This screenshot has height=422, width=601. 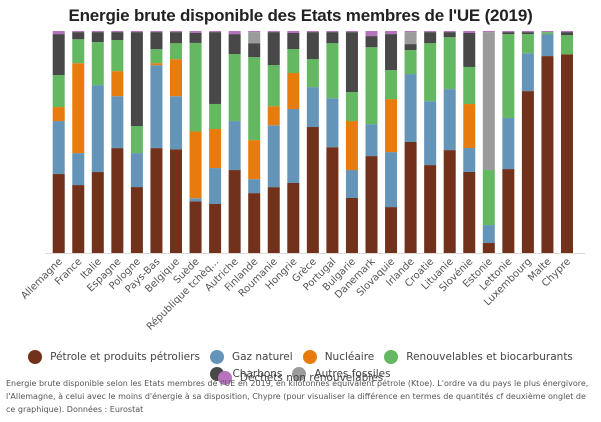 I want to click on bar-segment-bulgarie-s1, so click(x=351, y=184).